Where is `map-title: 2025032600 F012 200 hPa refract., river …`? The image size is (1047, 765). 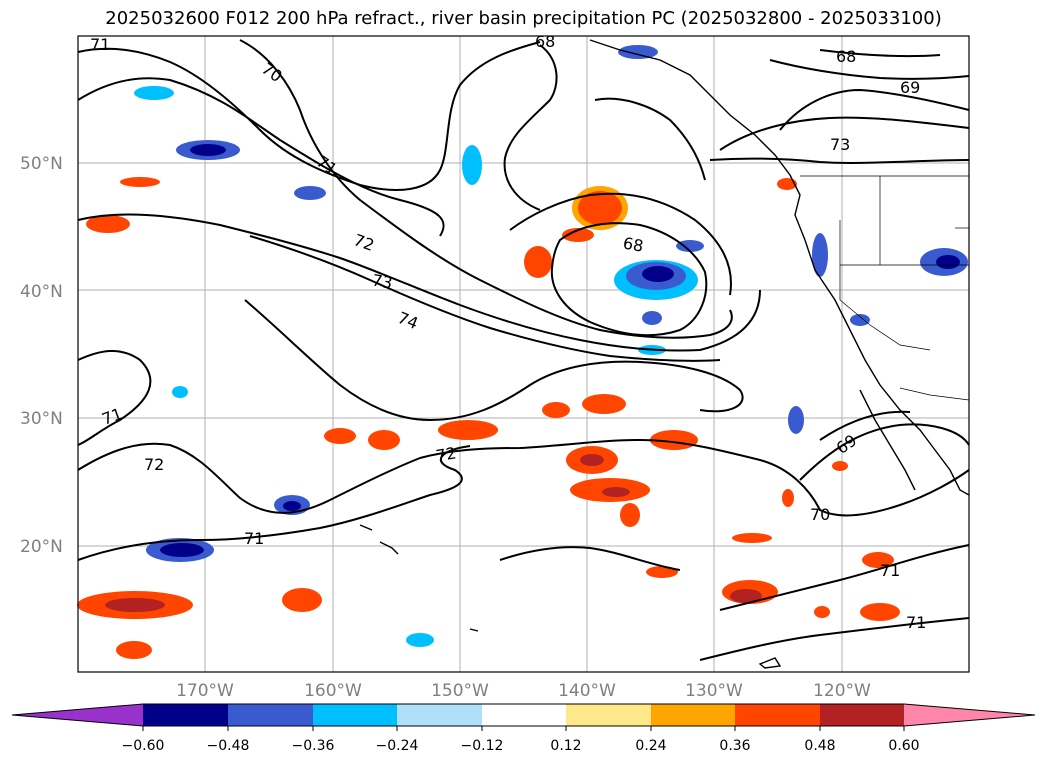 map-title: 2025032600 F012 200 hPa refract., river … is located at coordinates (523, 18).